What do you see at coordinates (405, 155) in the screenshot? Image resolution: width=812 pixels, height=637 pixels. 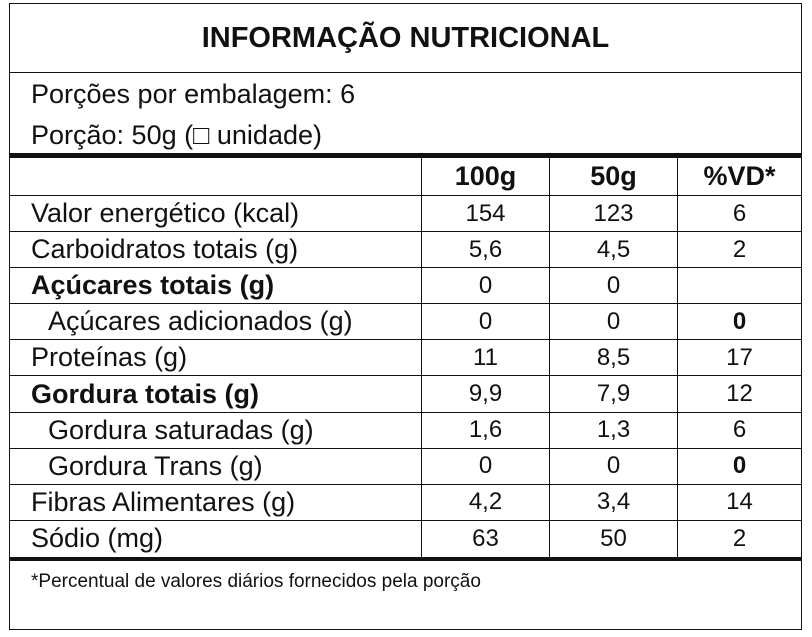 I see `thick-divider-top` at bounding box center [405, 155].